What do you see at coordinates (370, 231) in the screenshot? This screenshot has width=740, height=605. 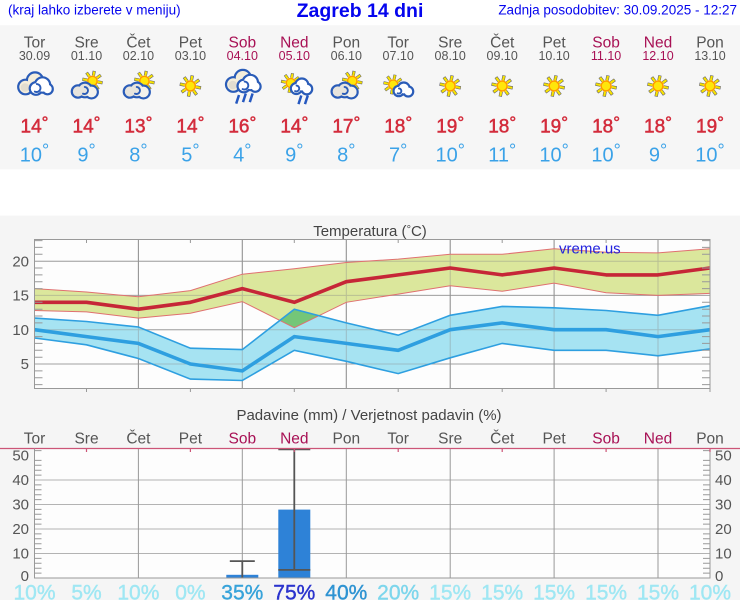 I see `svg-text: Temperatura (°C)` at bounding box center [370, 231].